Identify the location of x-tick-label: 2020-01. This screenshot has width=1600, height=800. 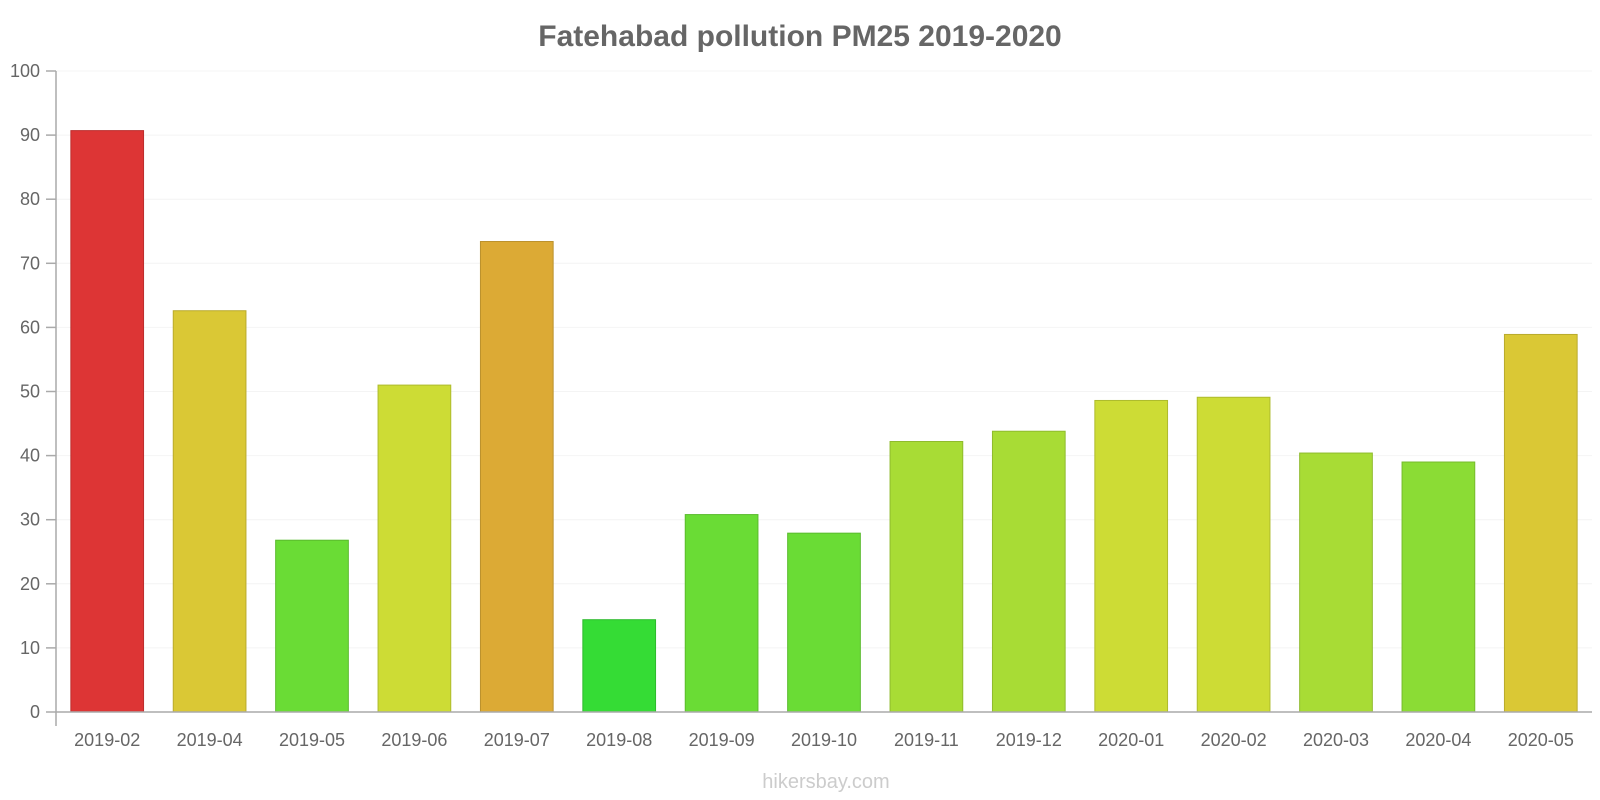
(1131, 740).